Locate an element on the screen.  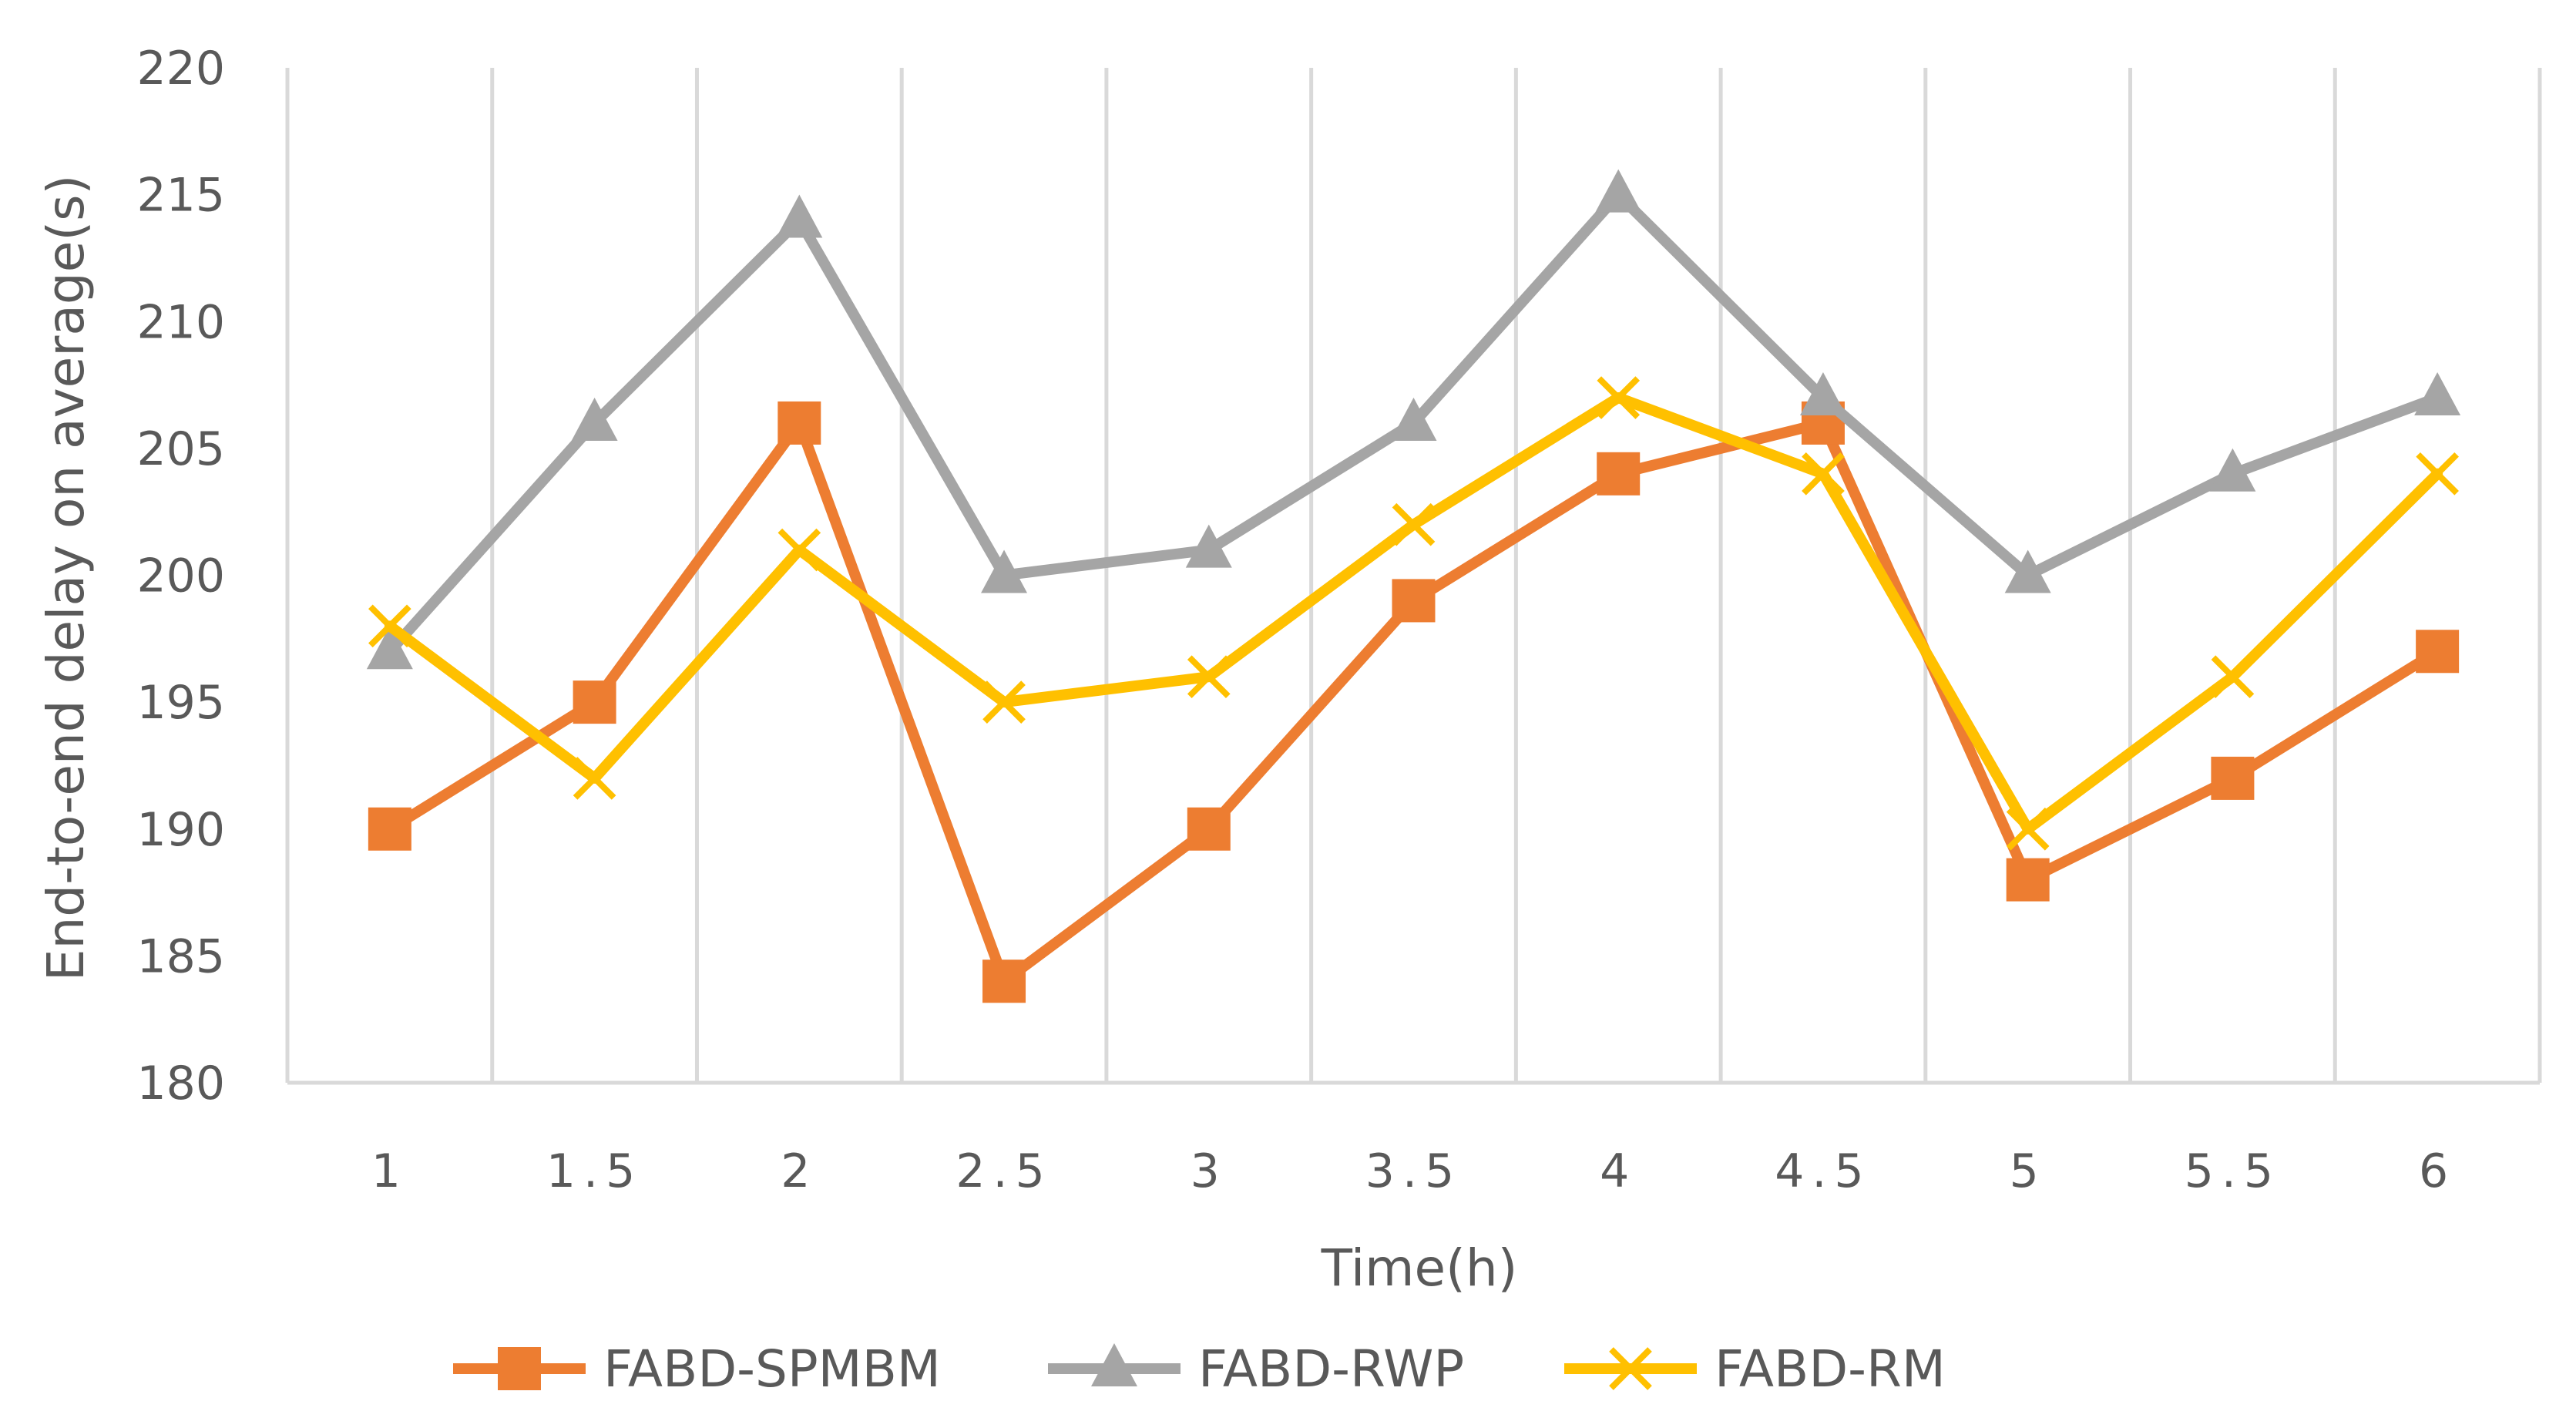
x-tick-label: 4 is located at coordinates (1618, 1171).